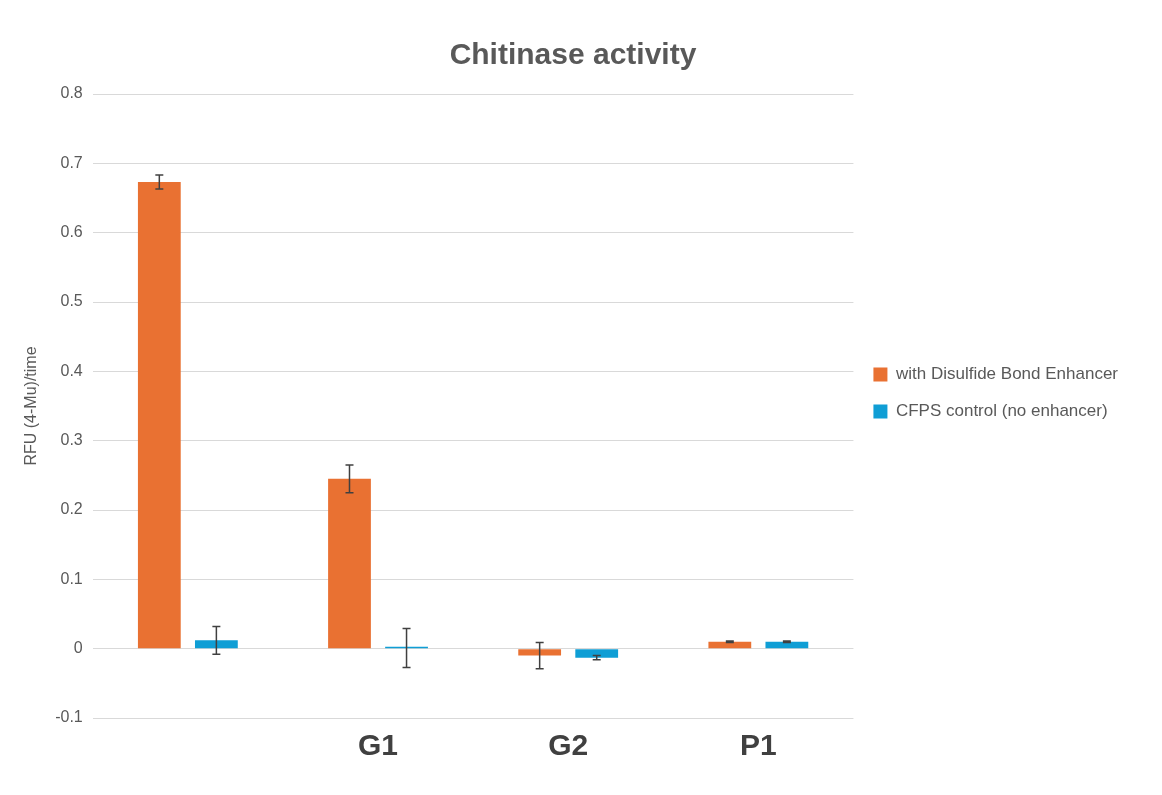 The image size is (1162, 795). I want to click on y-tick-label: -0.1, so click(69, 717).